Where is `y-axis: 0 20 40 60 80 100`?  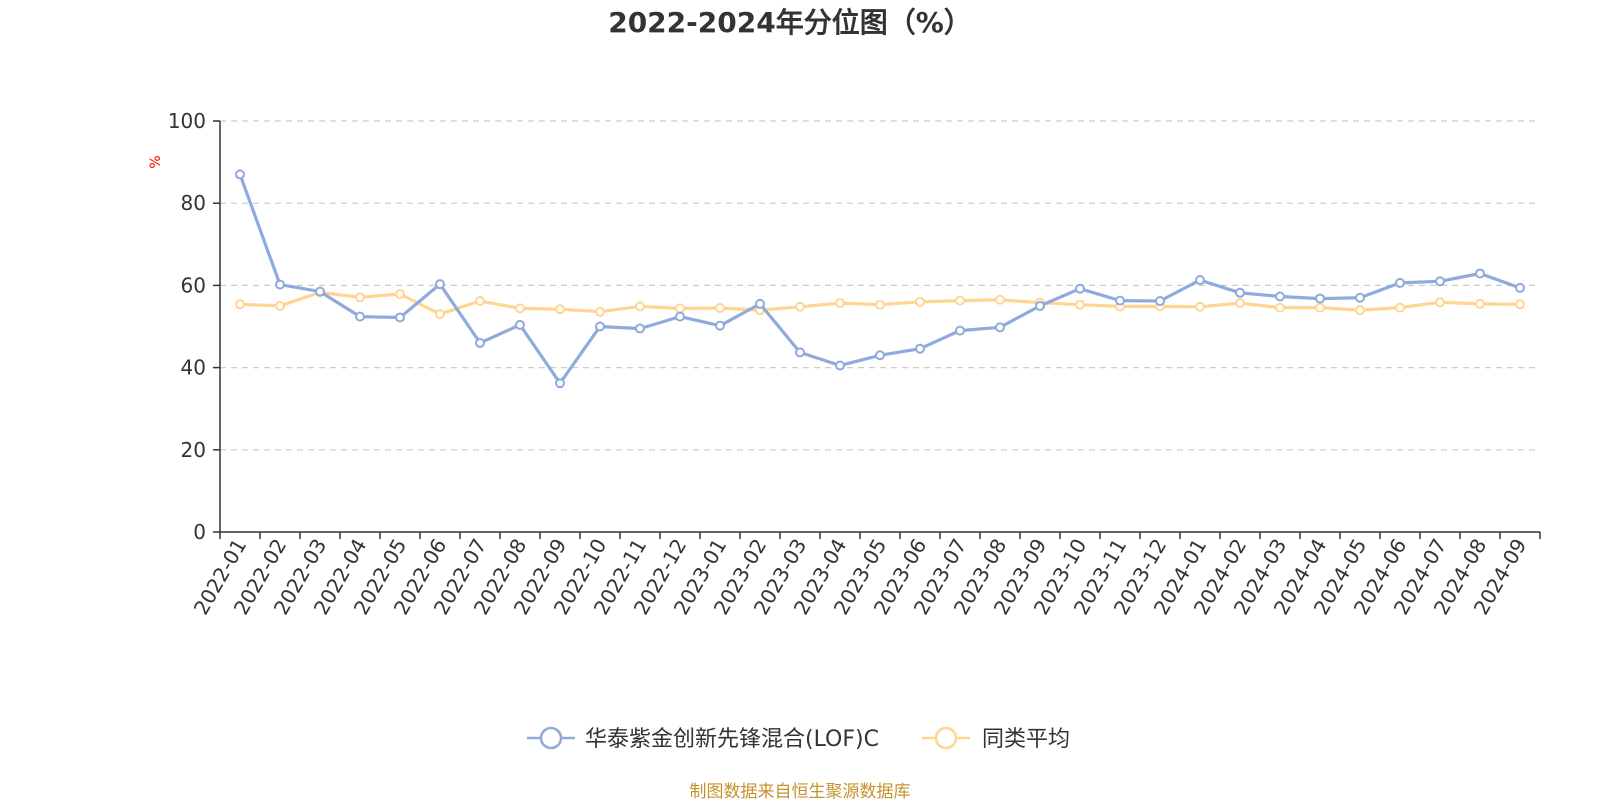
y-axis: 0 20 40 60 80 100 is located at coordinates (194, 326).